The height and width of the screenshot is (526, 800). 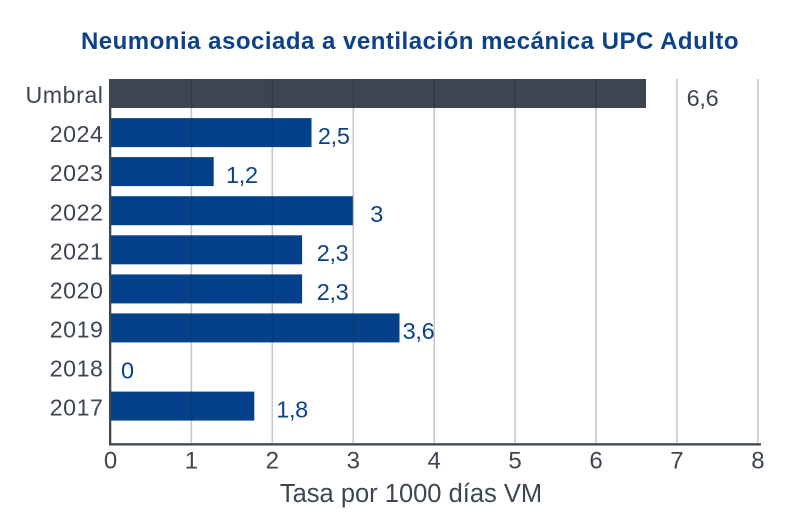 I want to click on svg-text: 6, so click(x=595, y=461).